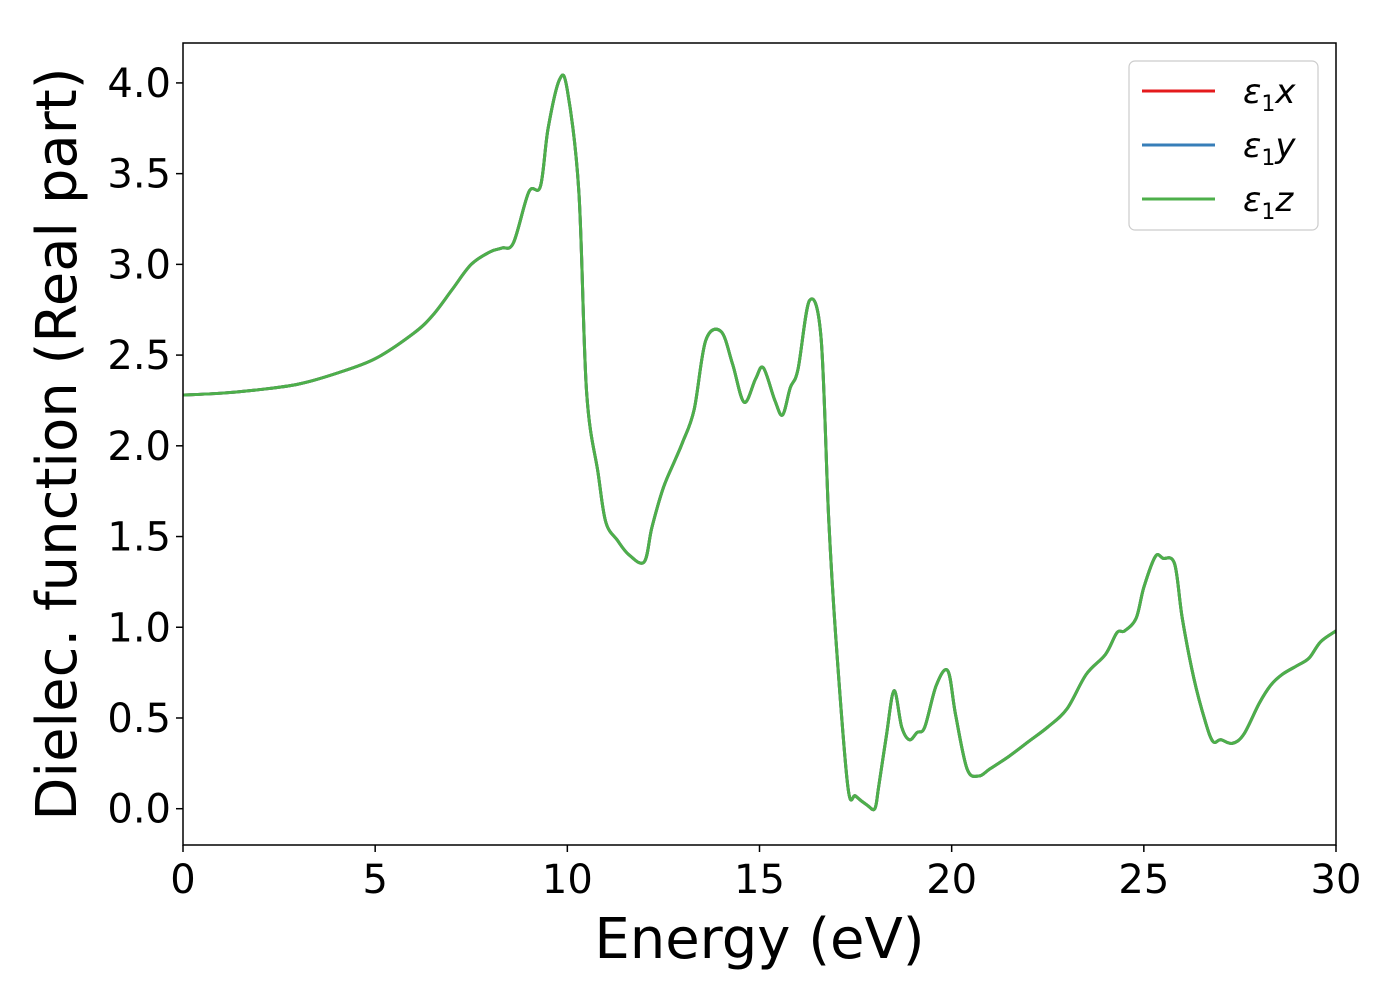  Describe the element at coordinates (951, 880) in the screenshot. I see `x-tick-label: 20` at that location.